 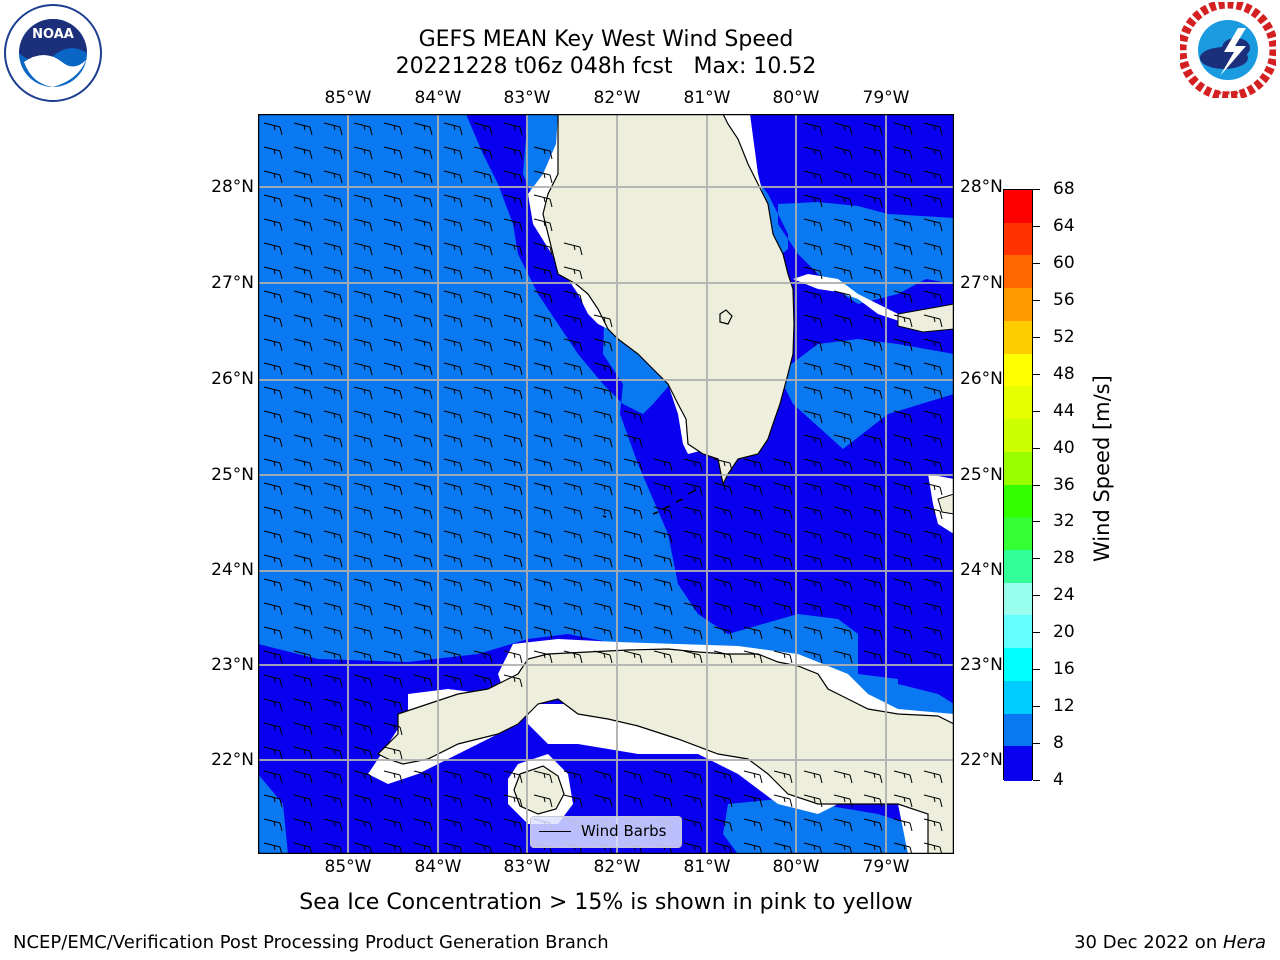 What do you see at coordinates (232, 665) in the screenshot?
I see `lat-label-left: 23°N` at bounding box center [232, 665].